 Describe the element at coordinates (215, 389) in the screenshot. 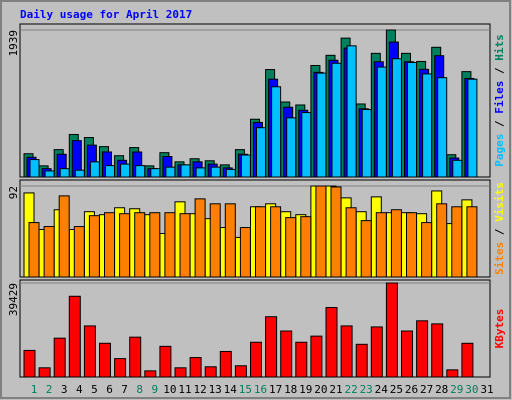

I see `x-tick-label: 13` at that location.